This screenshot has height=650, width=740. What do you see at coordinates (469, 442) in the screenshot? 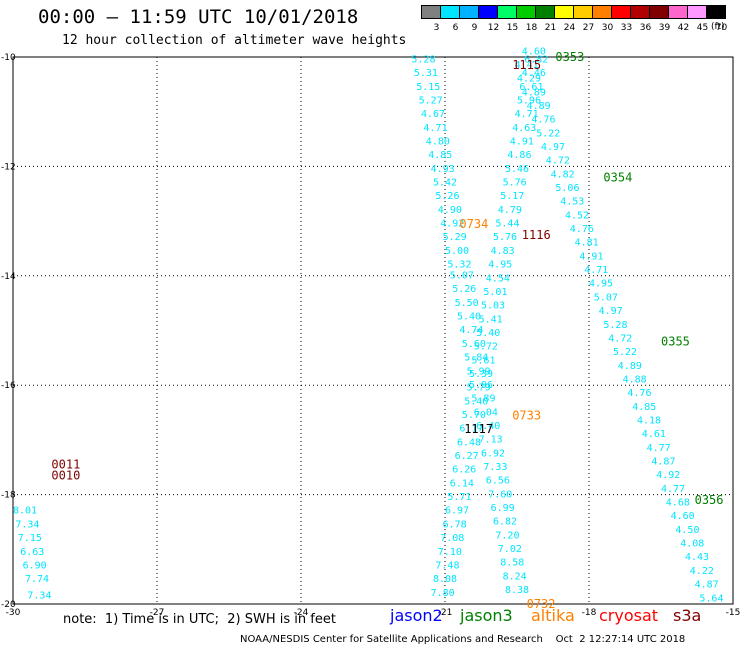
I see `wave-height-value: 6.48` at bounding box center [469, 442].